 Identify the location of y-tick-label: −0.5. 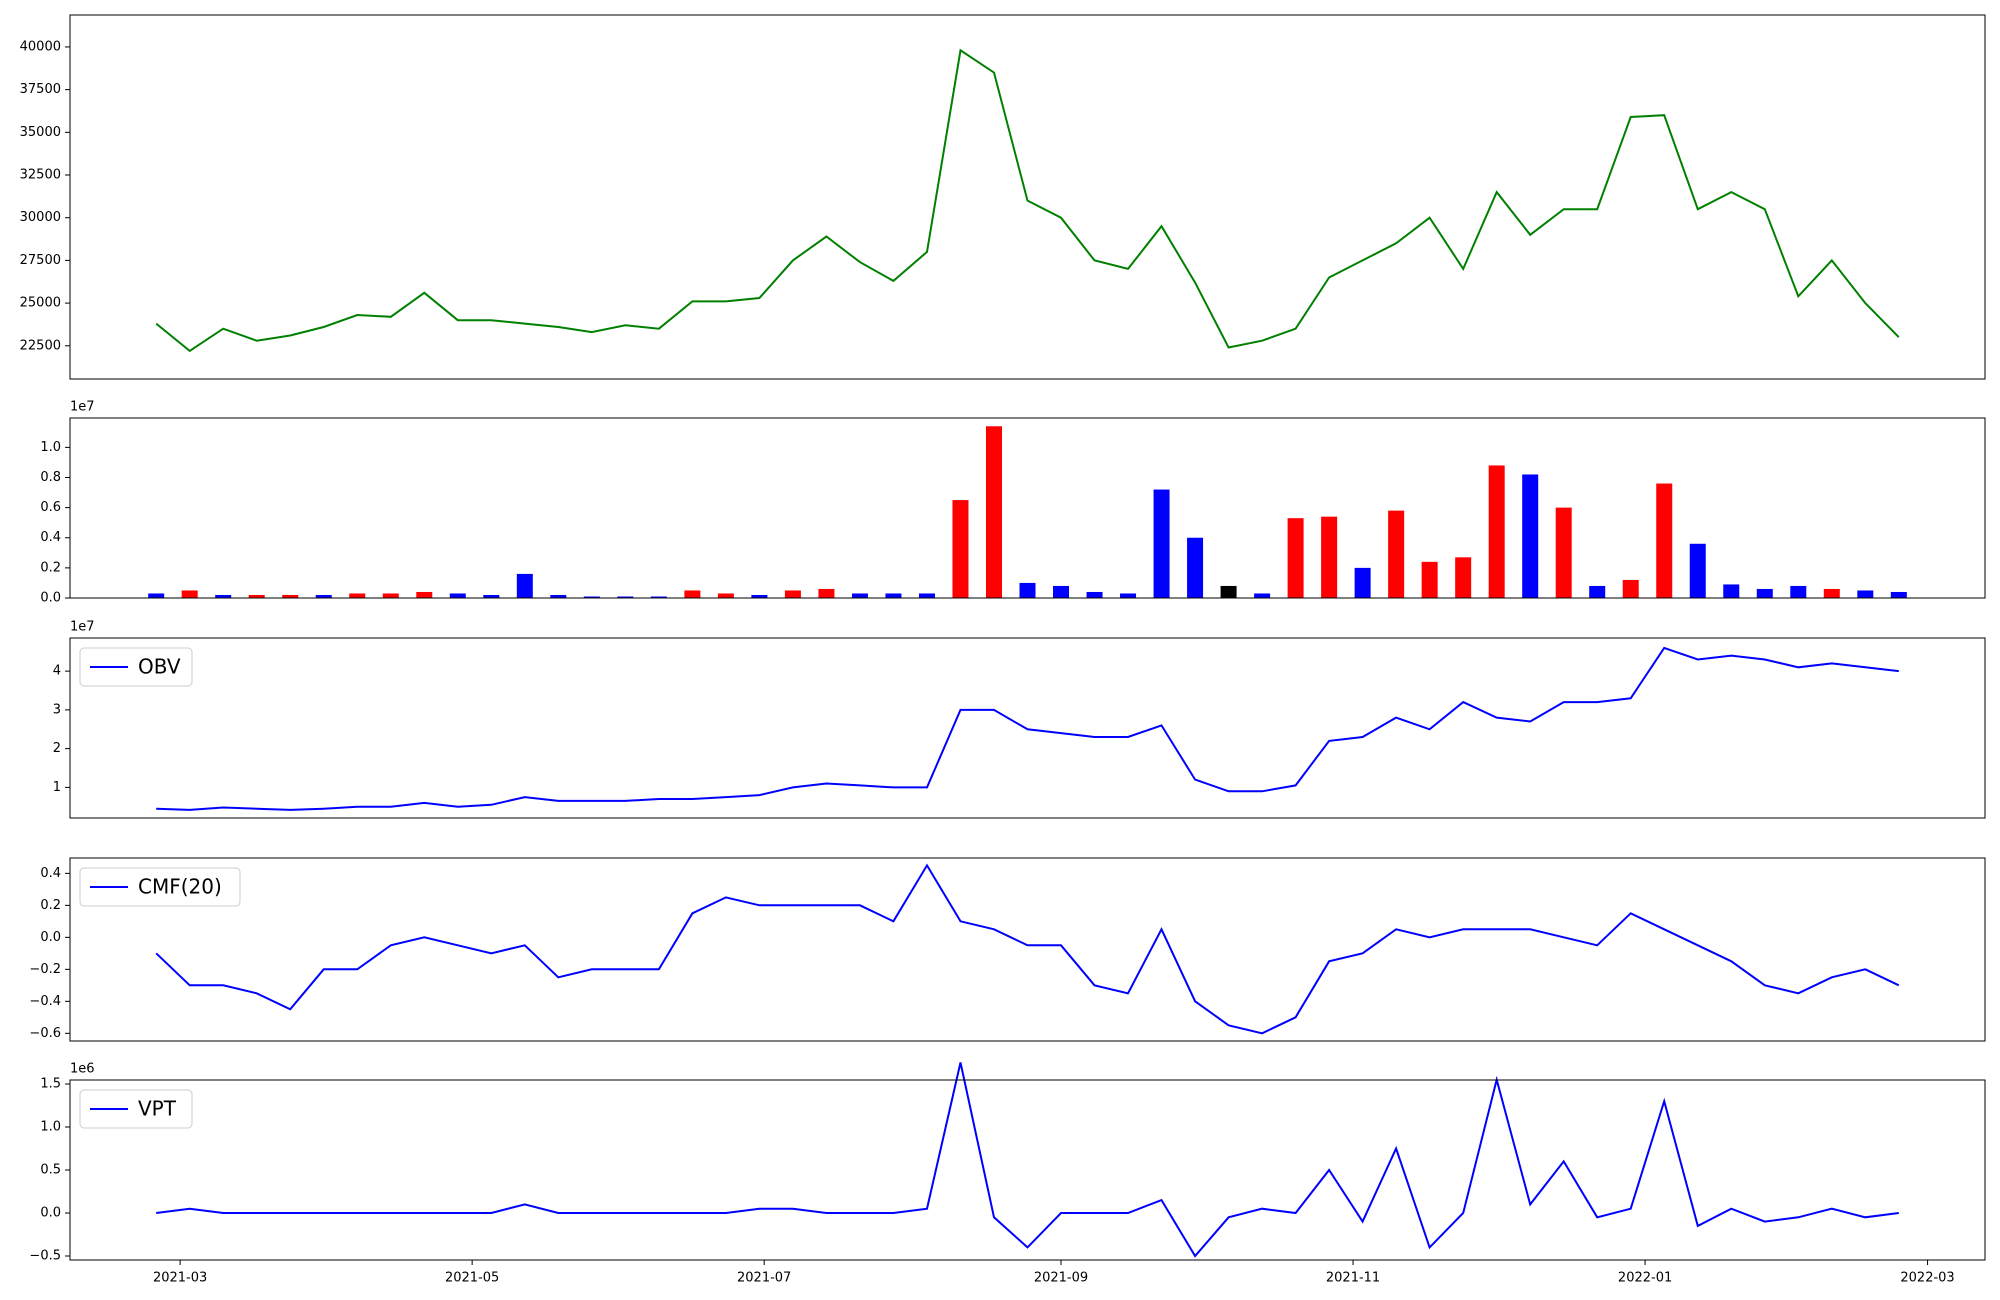
(45, 1256).